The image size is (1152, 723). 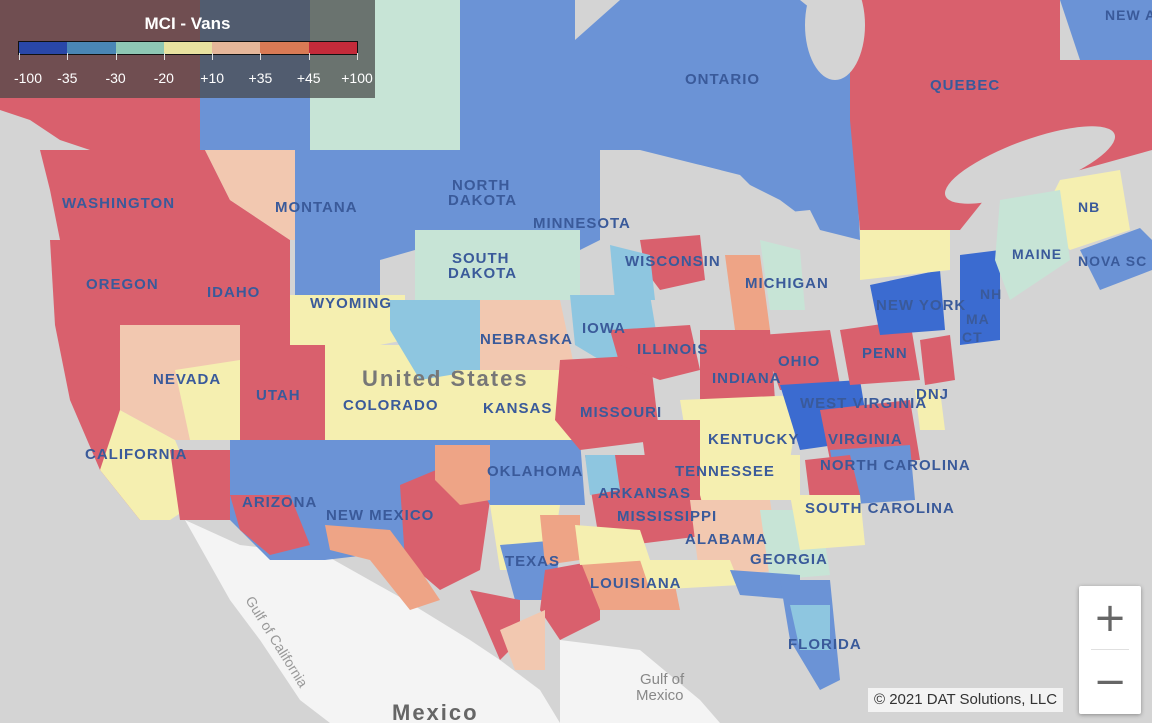 I want to click on label-oklahoma: OKLAHOMA, so click(x=535, y=471).